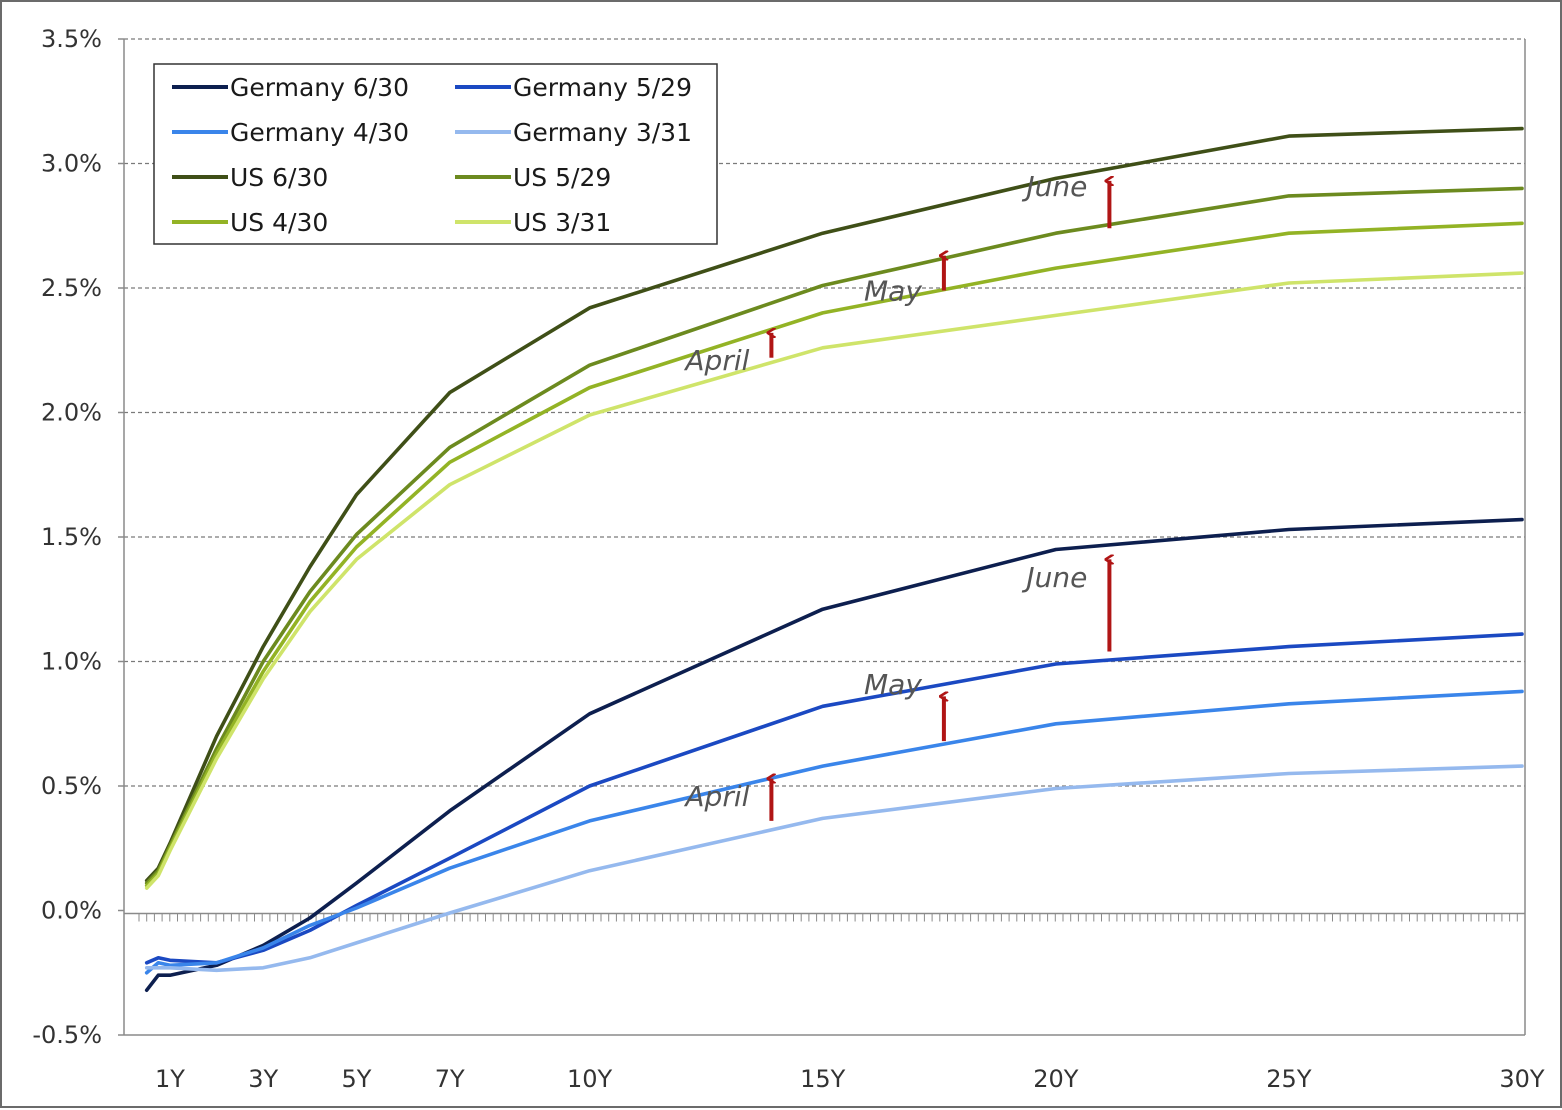  I want to click on x-tick-label: 30Y, so click(1522, 1079).